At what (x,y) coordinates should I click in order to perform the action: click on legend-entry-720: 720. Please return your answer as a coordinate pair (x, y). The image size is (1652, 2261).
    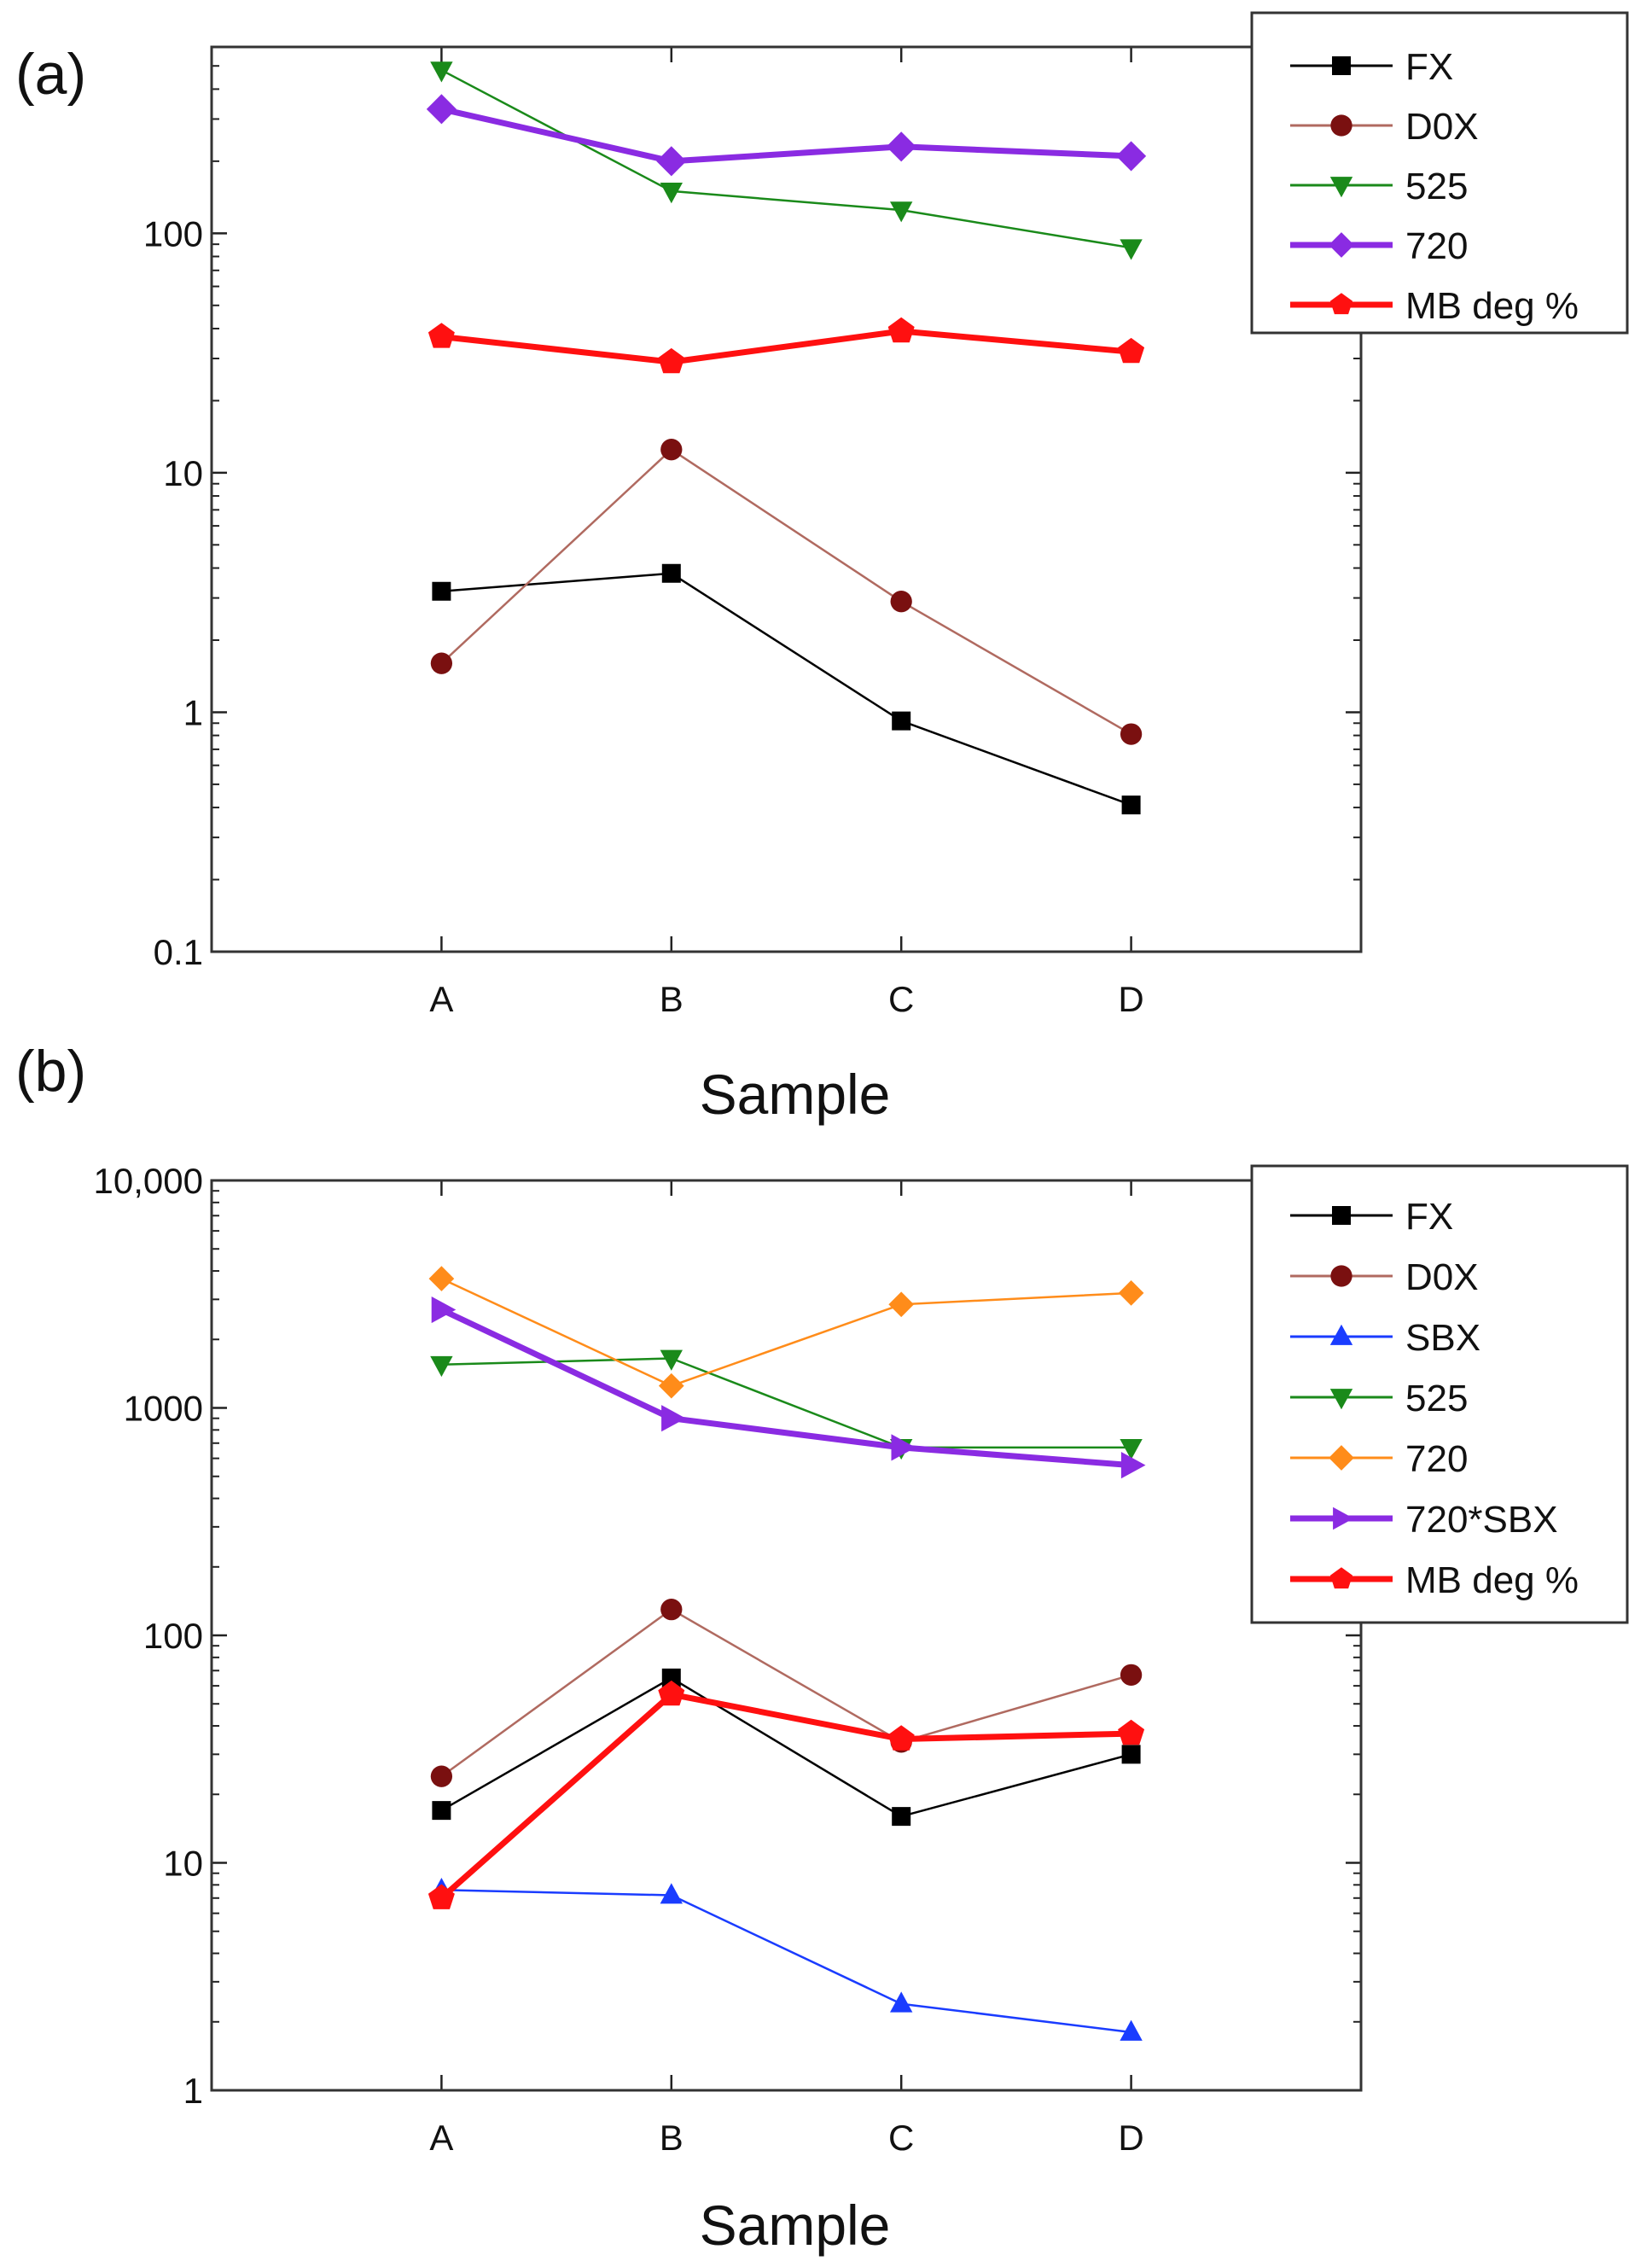
    Looking at the image, I should click on (1379, 1459).